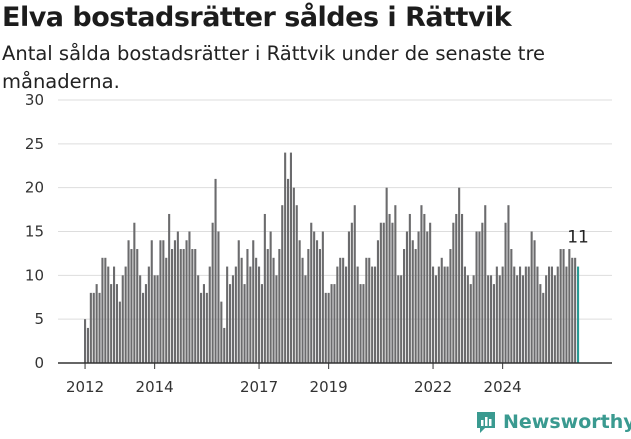  What do you see at coordinates (259, 387) in the screenshot?
I see `x-tick-label: 2017` at bounding box center [259, 387].